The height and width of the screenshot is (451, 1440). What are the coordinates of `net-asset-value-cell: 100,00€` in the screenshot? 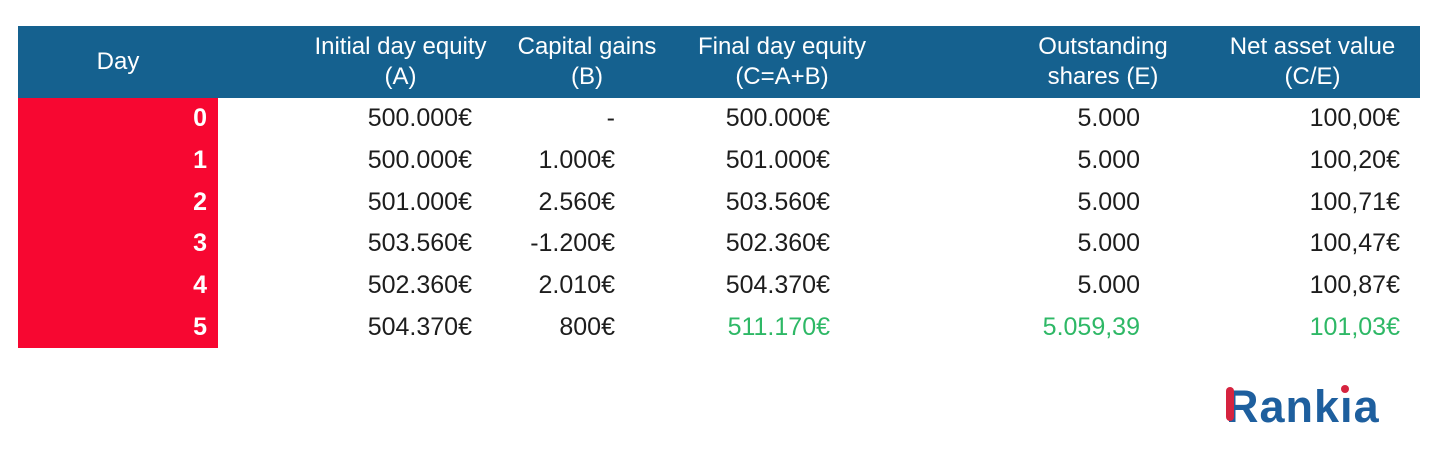 It's located at (1354, 118).